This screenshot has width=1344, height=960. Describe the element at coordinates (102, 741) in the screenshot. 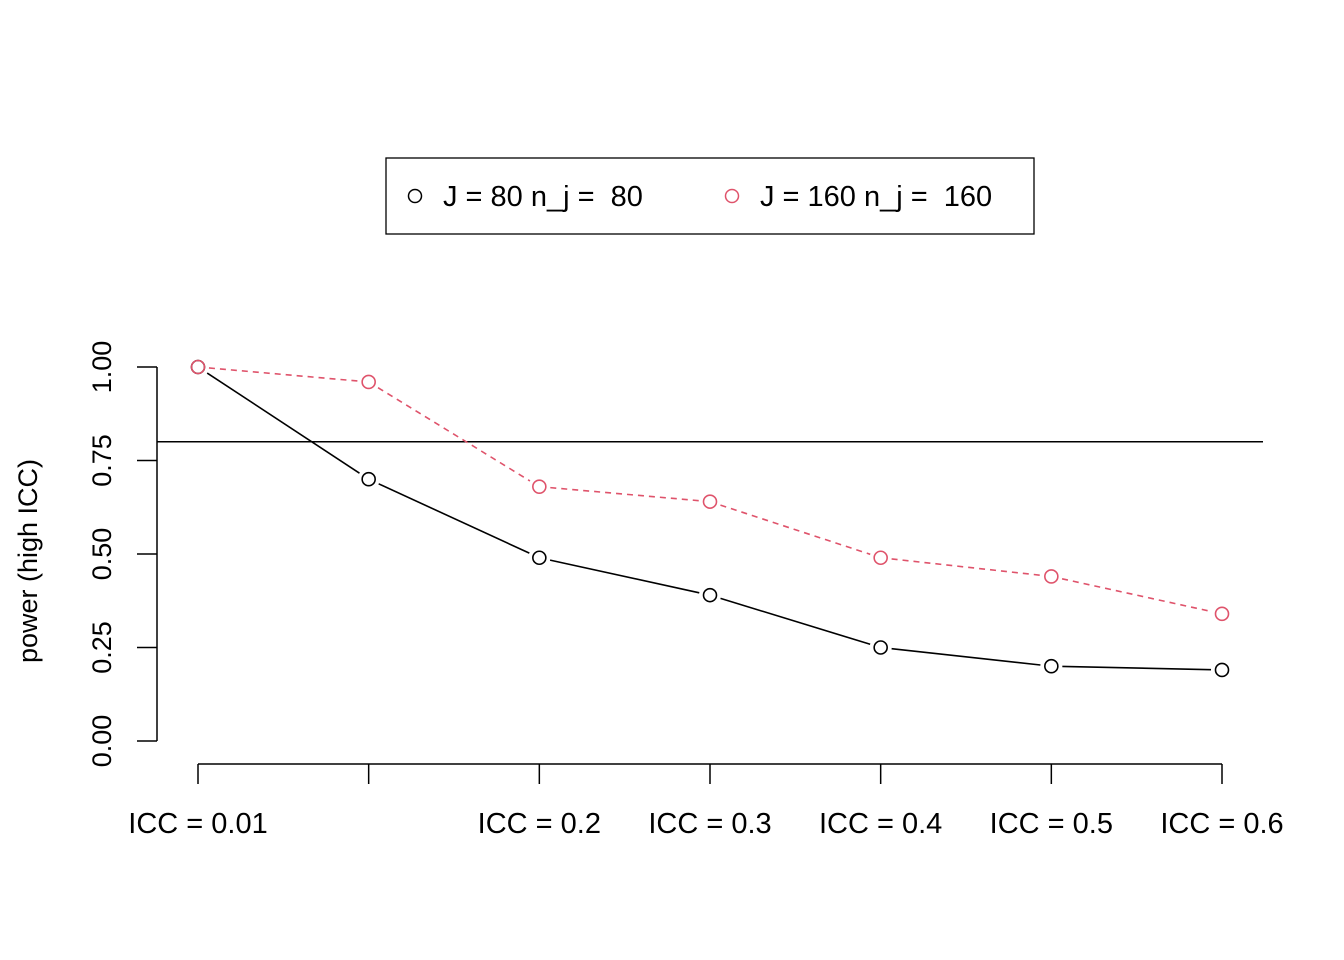

I see `y-tick-label: 0.00` at that location.